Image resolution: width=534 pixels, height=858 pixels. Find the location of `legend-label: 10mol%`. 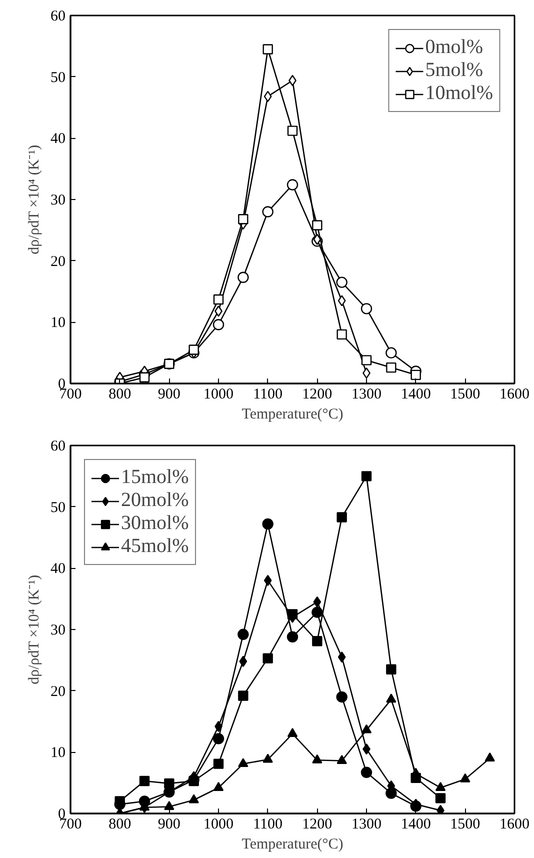

legend-label: 10mol% is located at coordinates (459, 93).